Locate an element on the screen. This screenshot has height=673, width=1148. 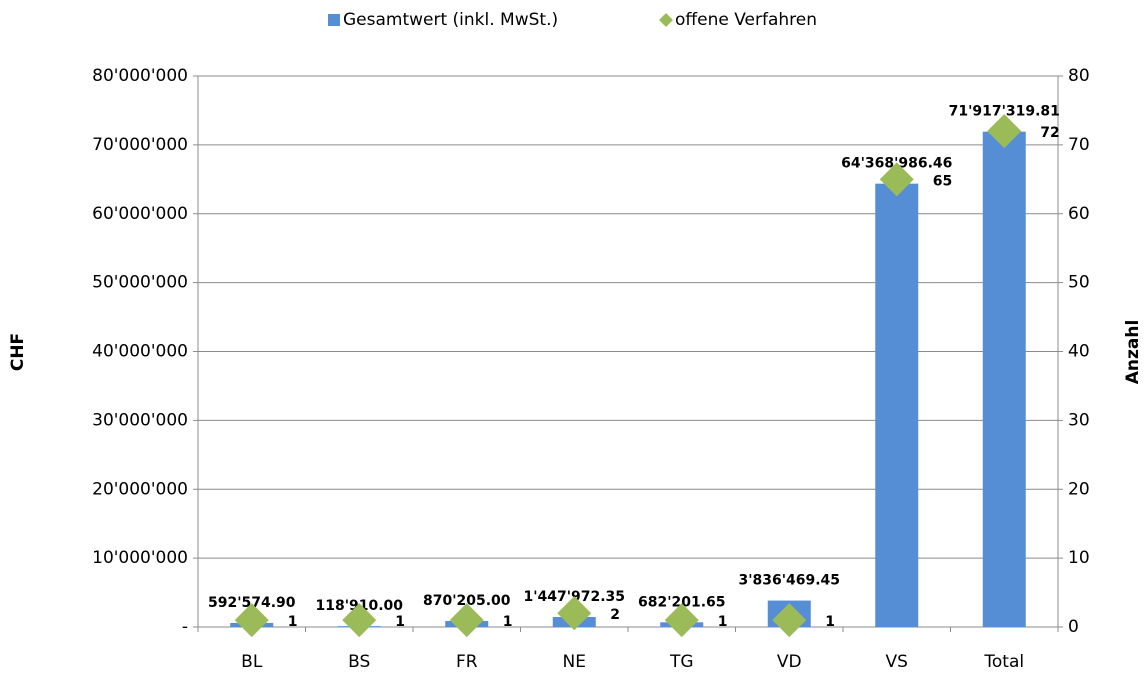
y-tick-label: 30'000'000 is located at coordinates (140, 420).